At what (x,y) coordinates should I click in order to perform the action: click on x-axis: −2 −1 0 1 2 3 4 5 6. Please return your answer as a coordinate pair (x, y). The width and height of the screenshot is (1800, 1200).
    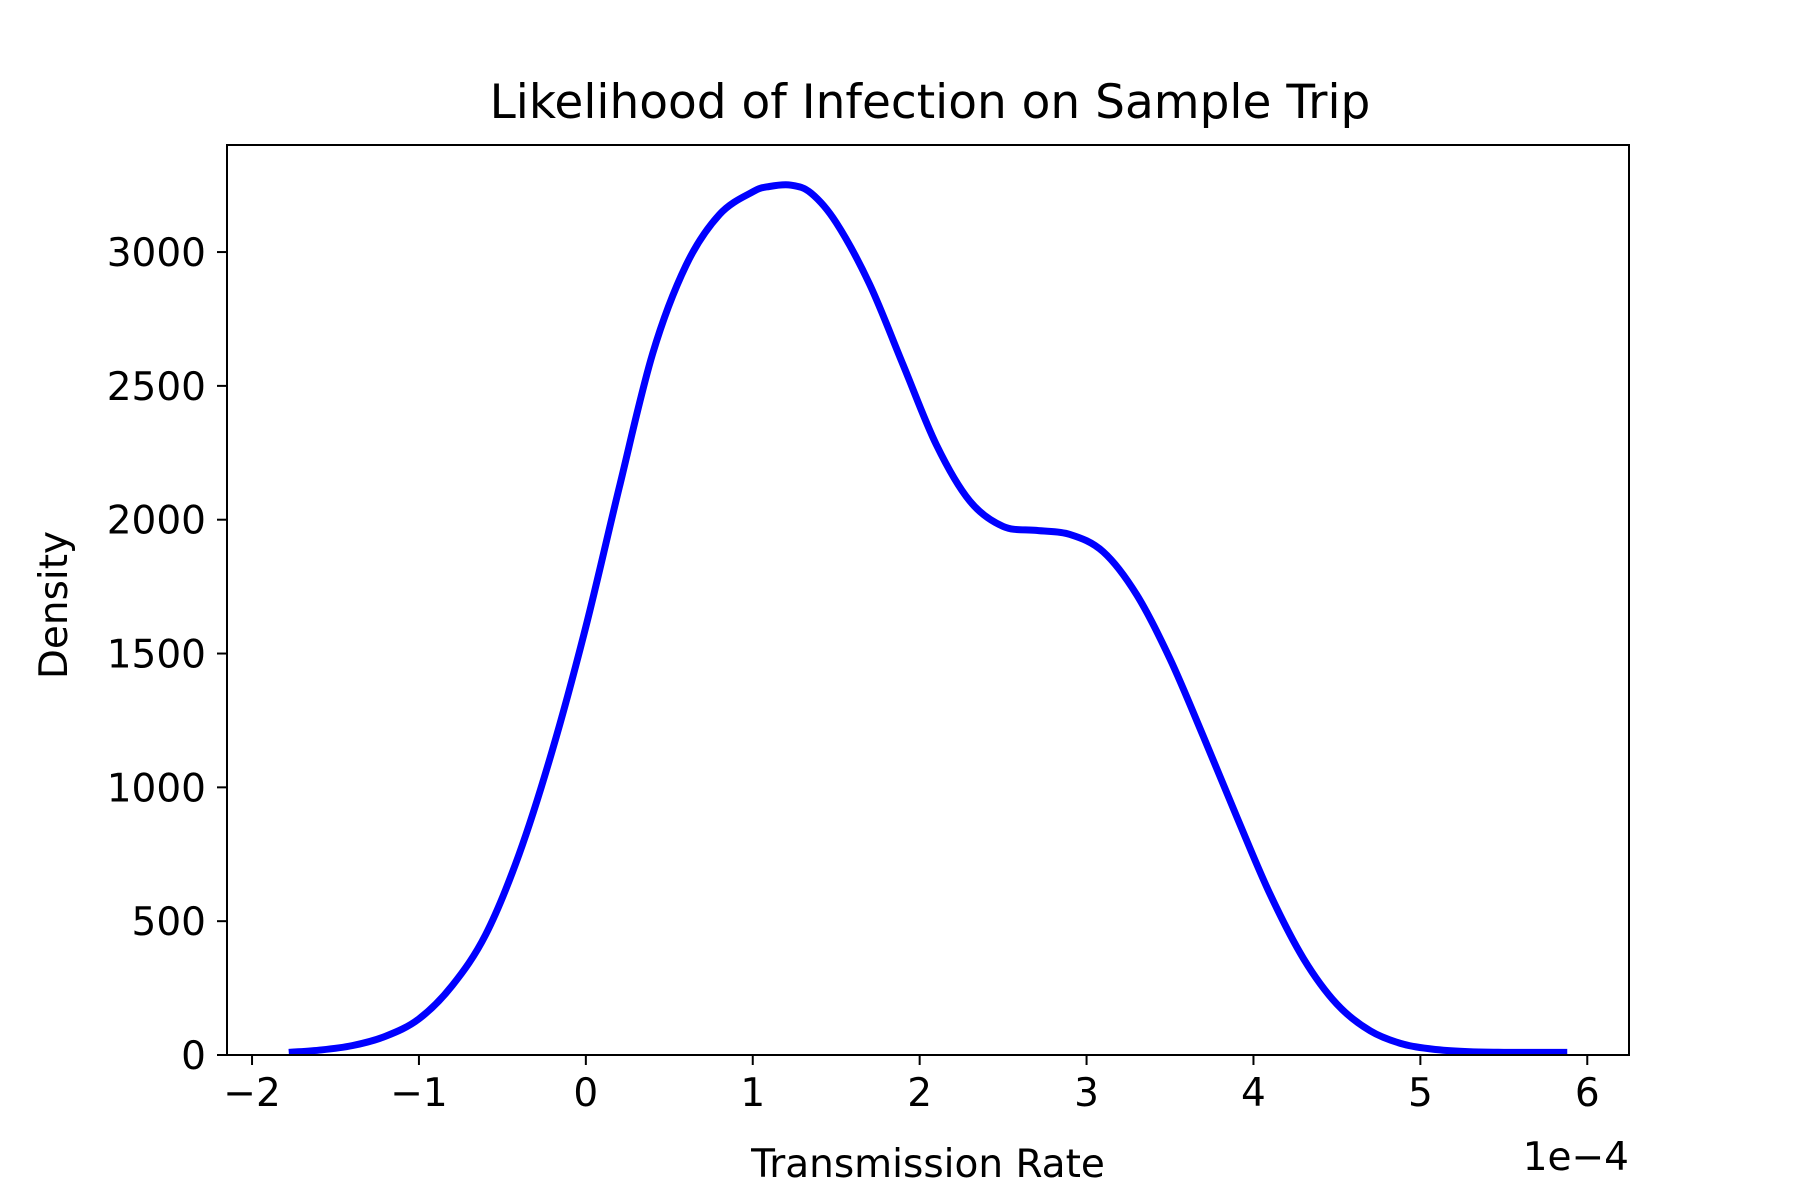
    Looking at the image, I should click on (911, 1085).